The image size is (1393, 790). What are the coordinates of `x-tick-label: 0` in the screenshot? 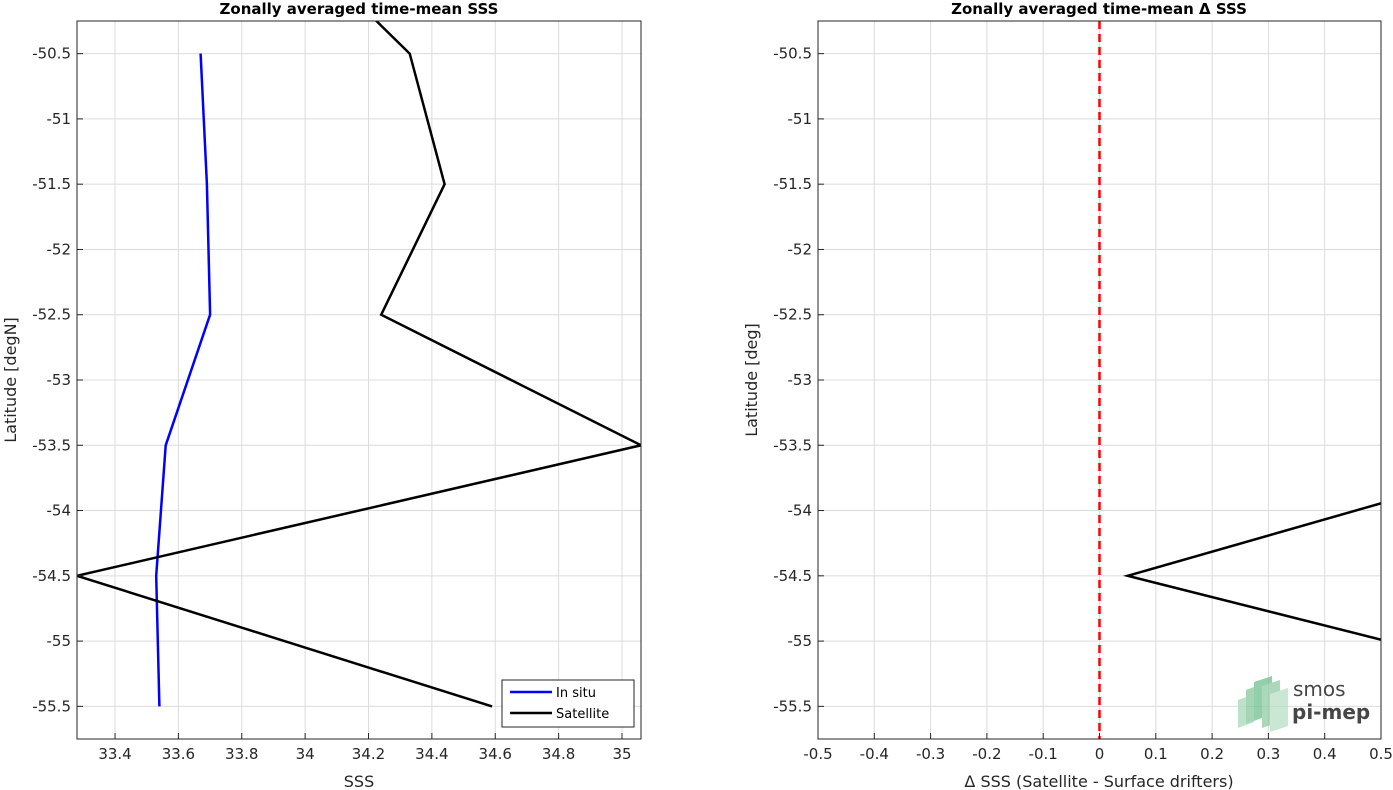 It's located at (1100, 754).